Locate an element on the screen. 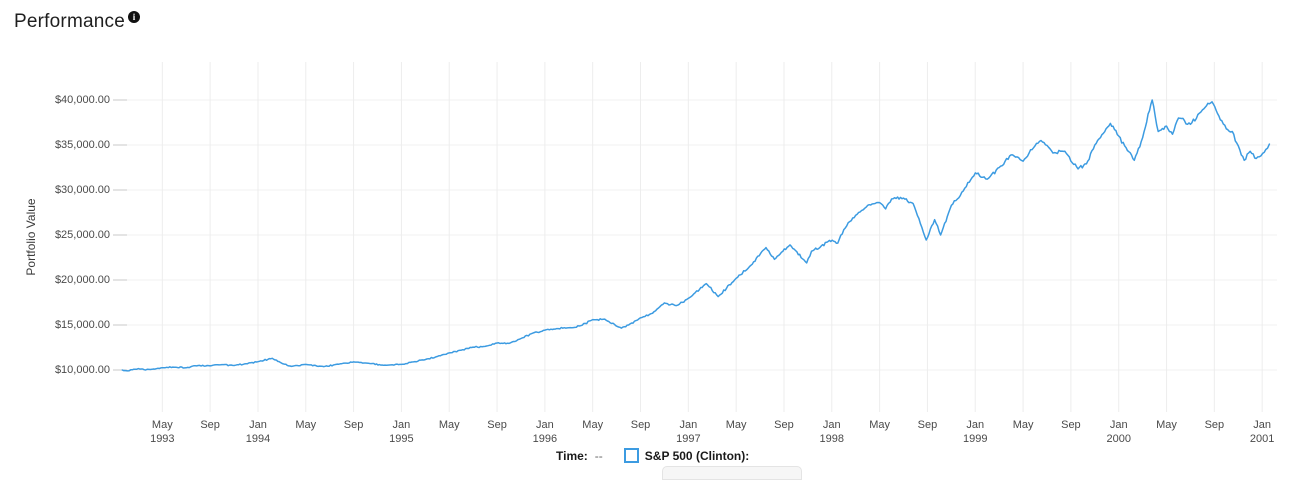  x-tick-year-label: 1993 is located at coordinates (162, 439).